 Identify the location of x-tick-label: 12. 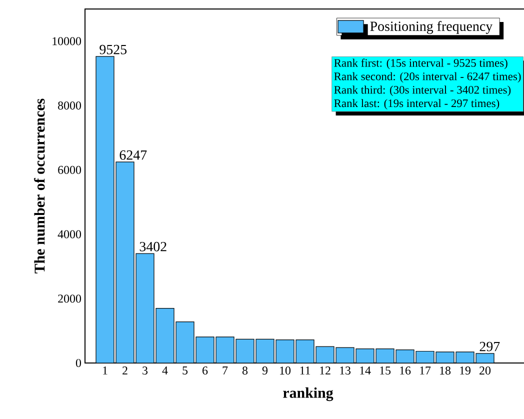
(325, 370).